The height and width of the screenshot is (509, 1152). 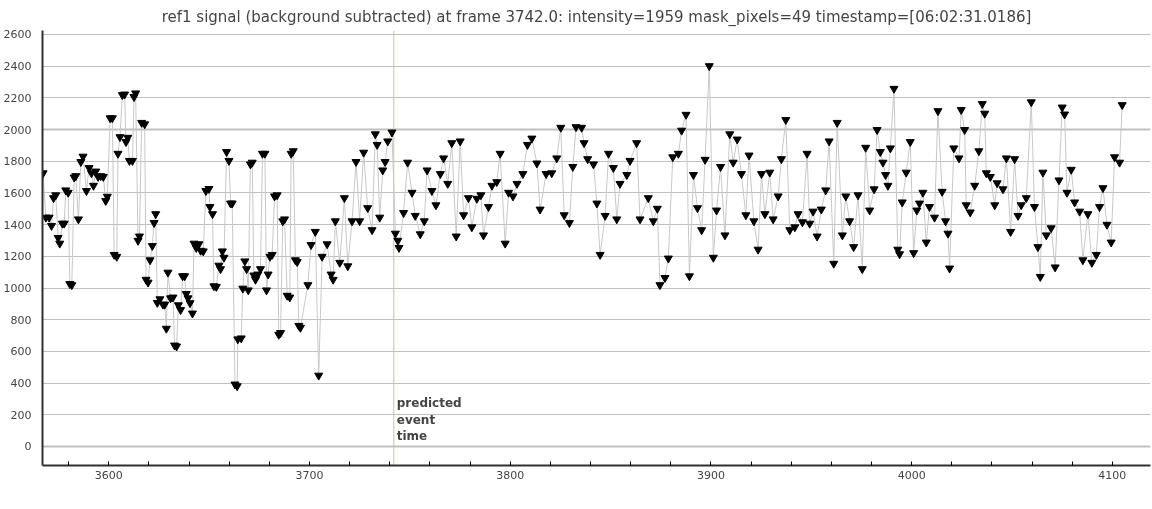 What do you see at coordinates (1112, 475) in the screenshot?
I see `x-tick-label: 4100` at bounding box center [1112, 475].